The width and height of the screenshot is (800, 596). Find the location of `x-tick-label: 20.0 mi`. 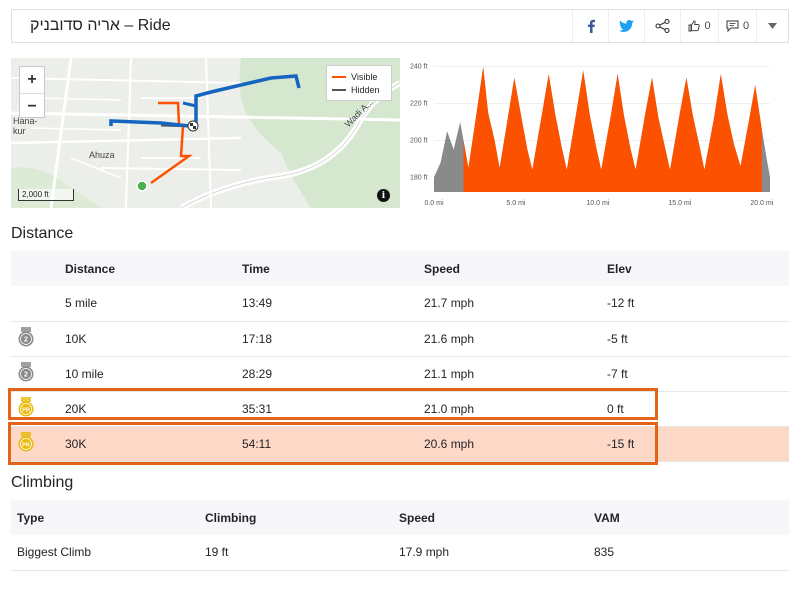

x-tick-label: 20.0 mi is located at coordinates (761, 203).